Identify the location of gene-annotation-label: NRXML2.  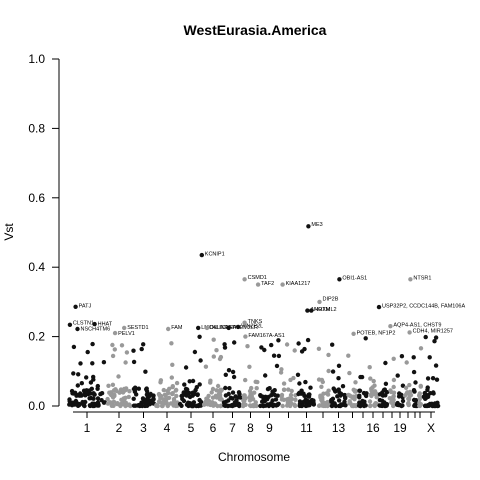
(325, 310).